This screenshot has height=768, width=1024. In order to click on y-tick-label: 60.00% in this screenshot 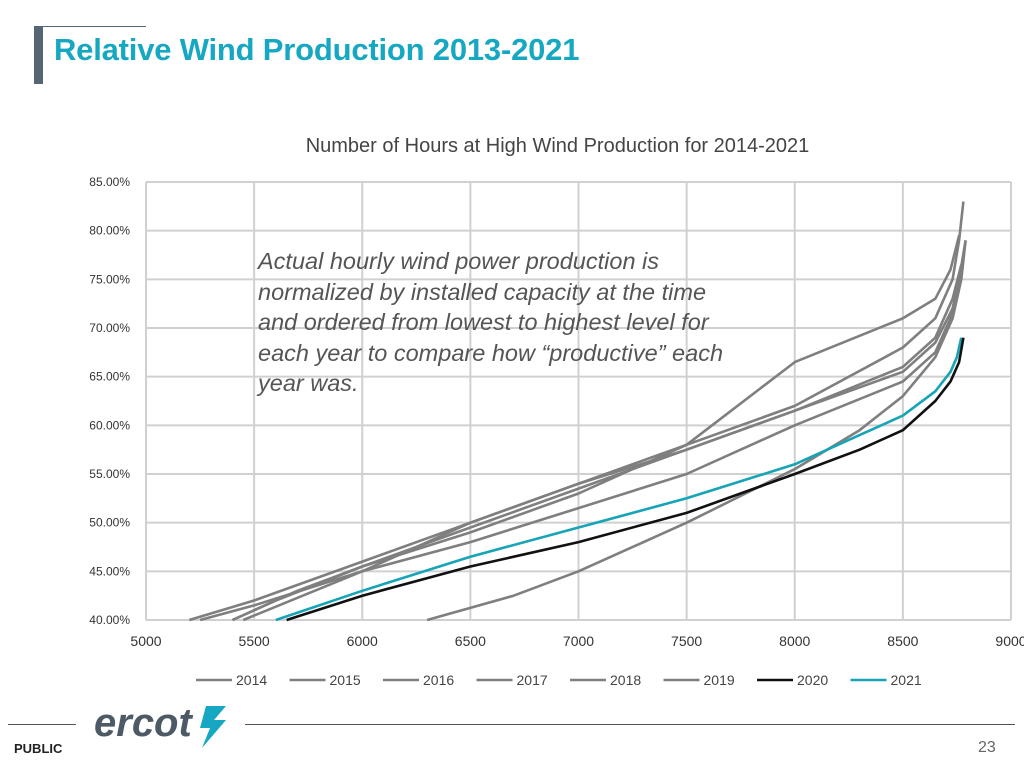, I will do `click(109, 425)`.